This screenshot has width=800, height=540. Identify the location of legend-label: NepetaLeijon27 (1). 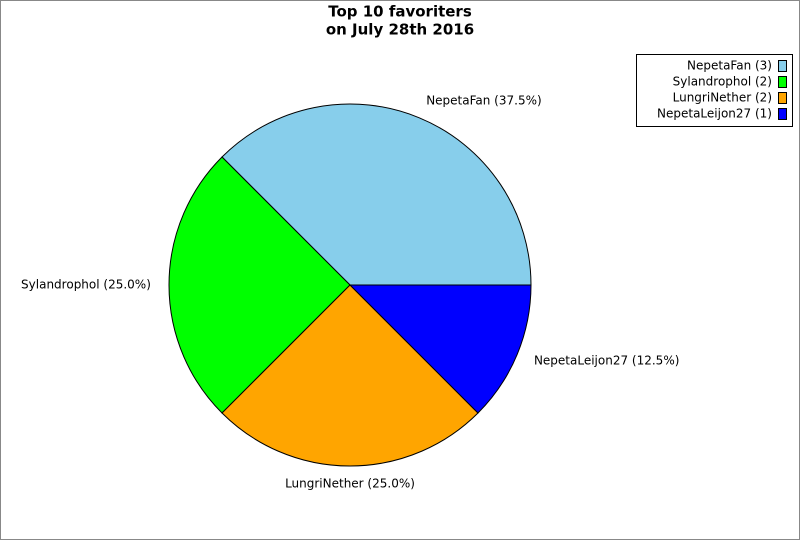
(714, 114).